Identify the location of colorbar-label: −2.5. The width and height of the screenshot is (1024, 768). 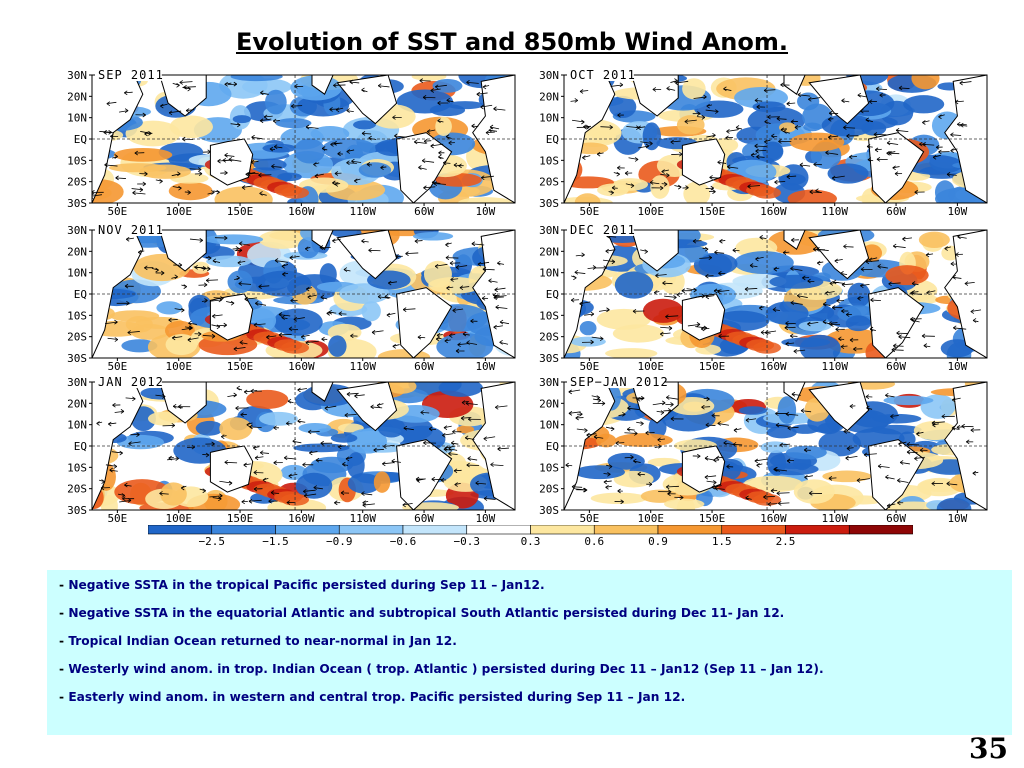
(212, 541).